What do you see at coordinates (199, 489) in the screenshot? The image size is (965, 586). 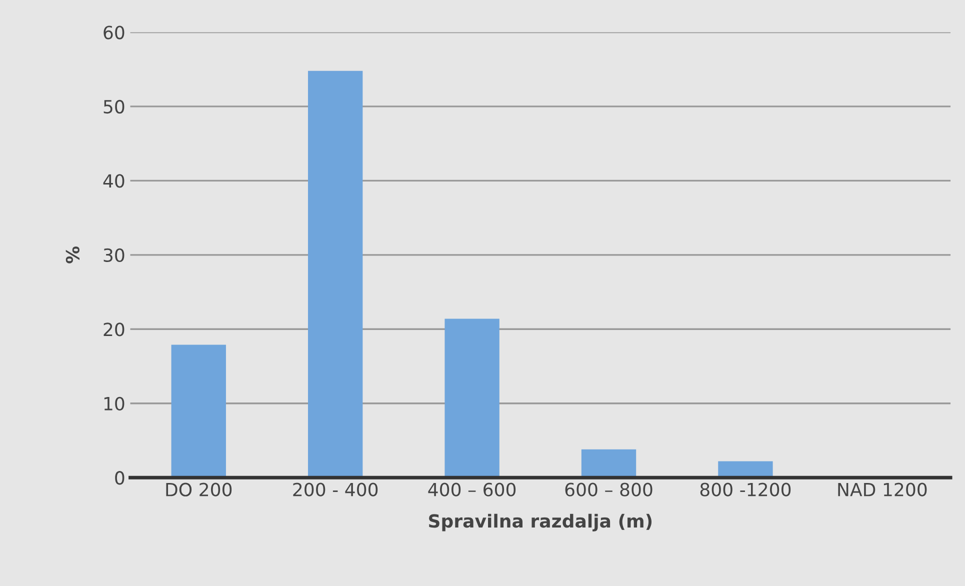 I see `x-tick-label: DO 200` at bounding box center [199, 489].